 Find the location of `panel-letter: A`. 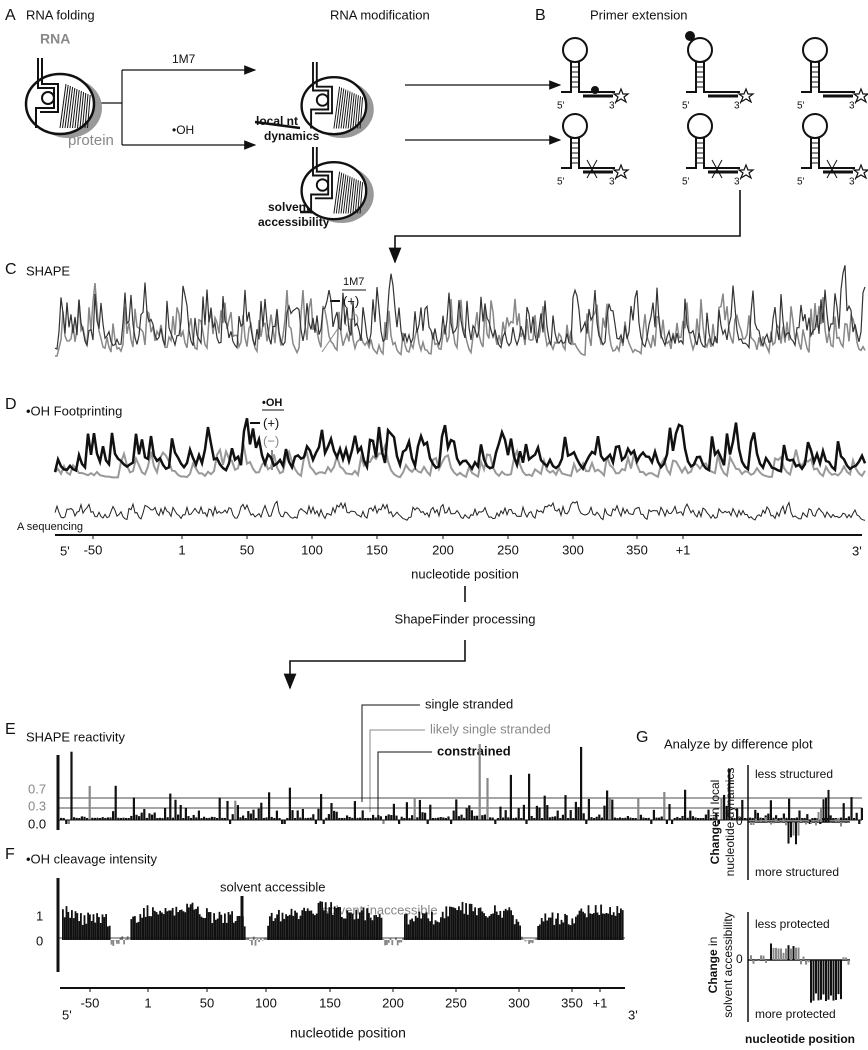

panel-letter: A is located at coordinates (10, 15).